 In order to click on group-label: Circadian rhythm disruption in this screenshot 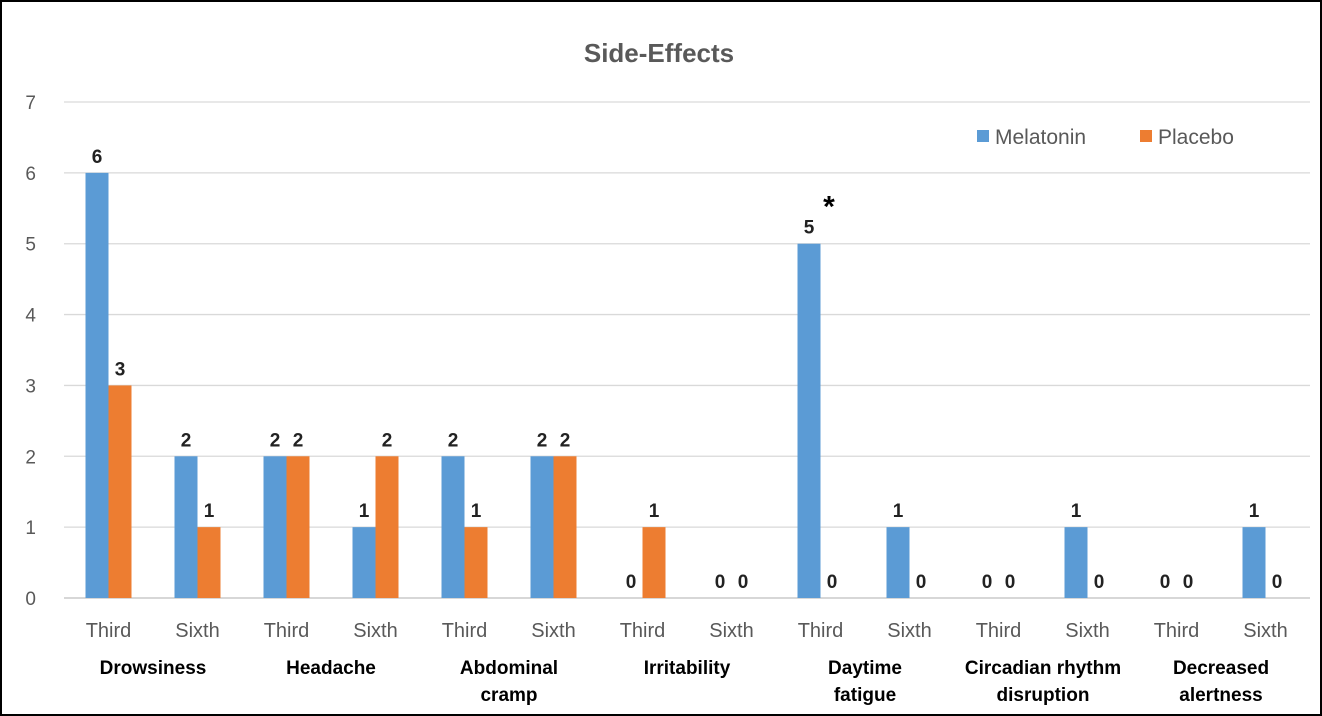, I will do `click(1043, 682)`.